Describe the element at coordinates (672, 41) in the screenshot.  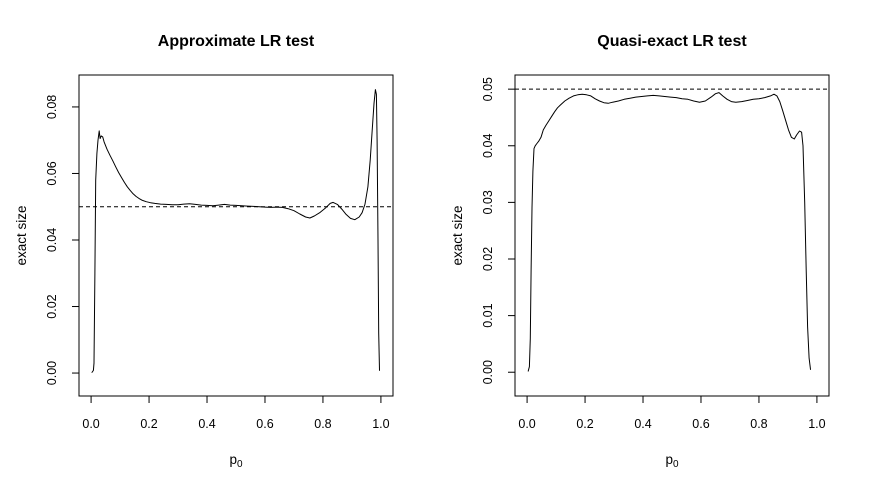
I see `chart-title: Quasi-exact LR test` at that location.